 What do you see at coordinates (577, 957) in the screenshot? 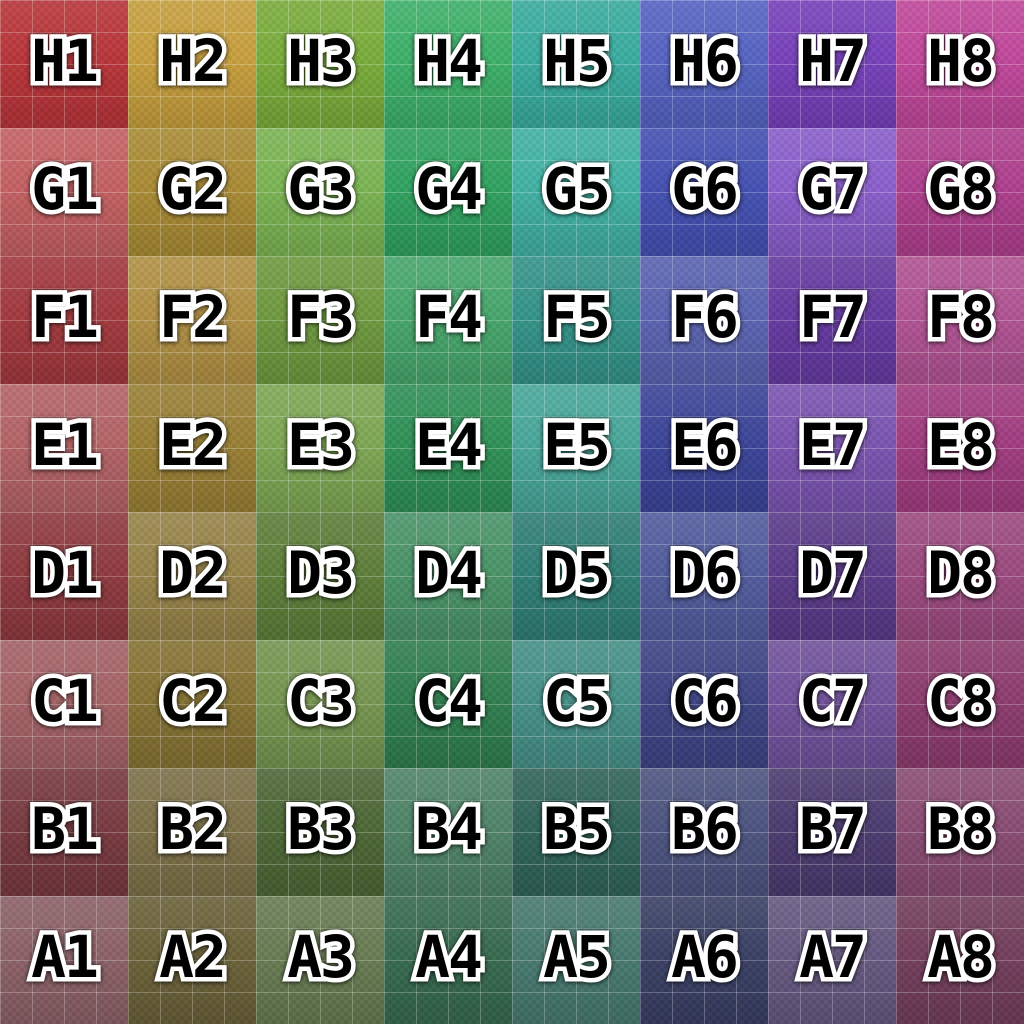
I see `cell-label-outline: A5` at bounding box center [577, 957].